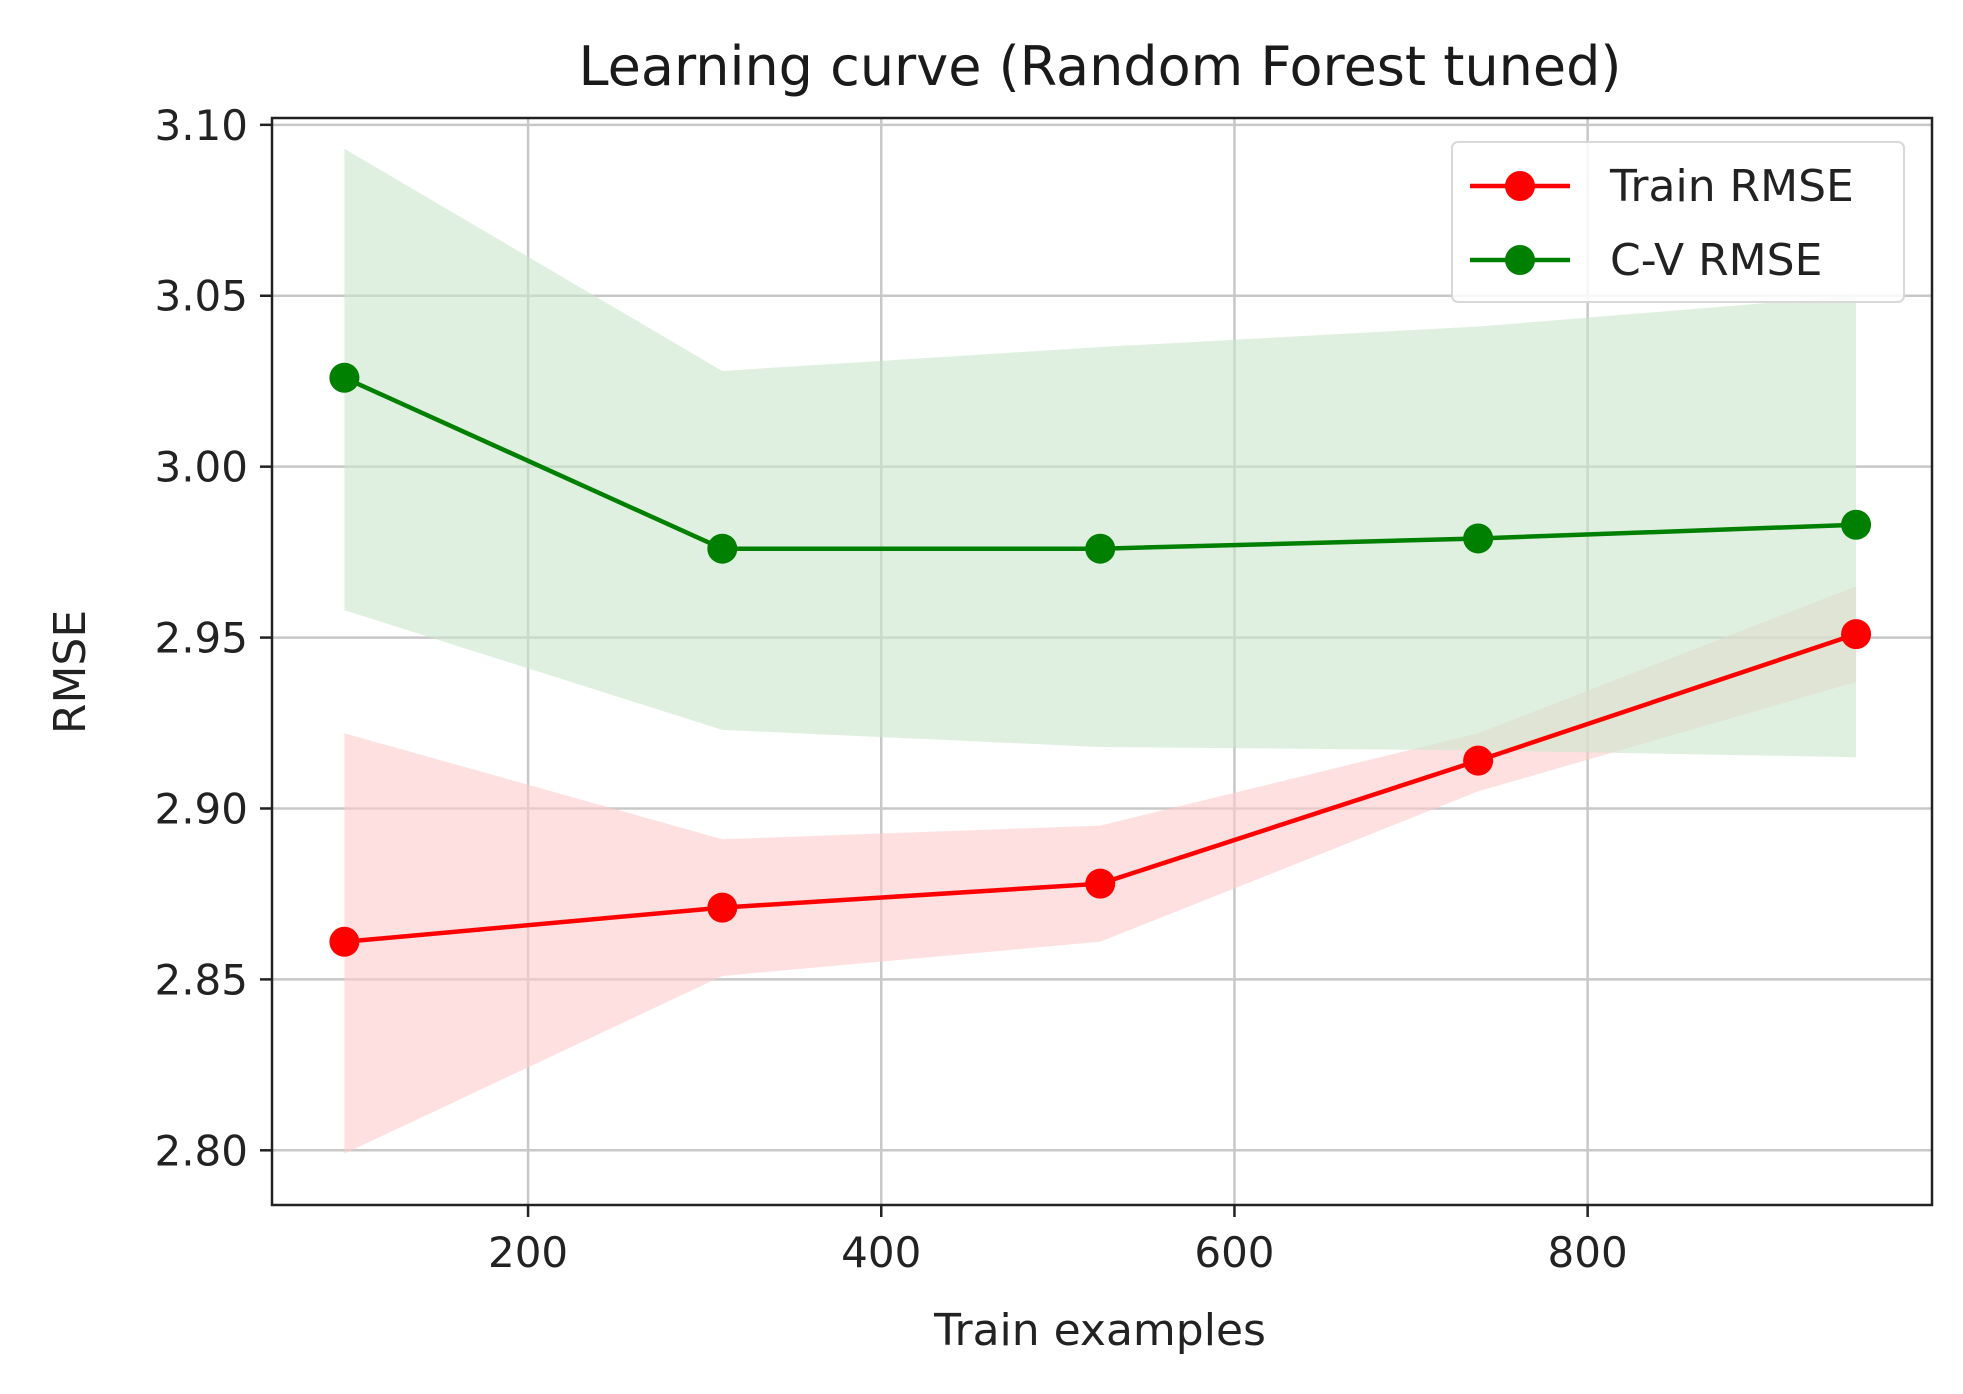 The width and height of the screenshot is (1963, 1394). What do you see at coordinates (201, 638) in the screenshot?
I see `y-tick-label: 2.95` at bounding box center [201, 638].